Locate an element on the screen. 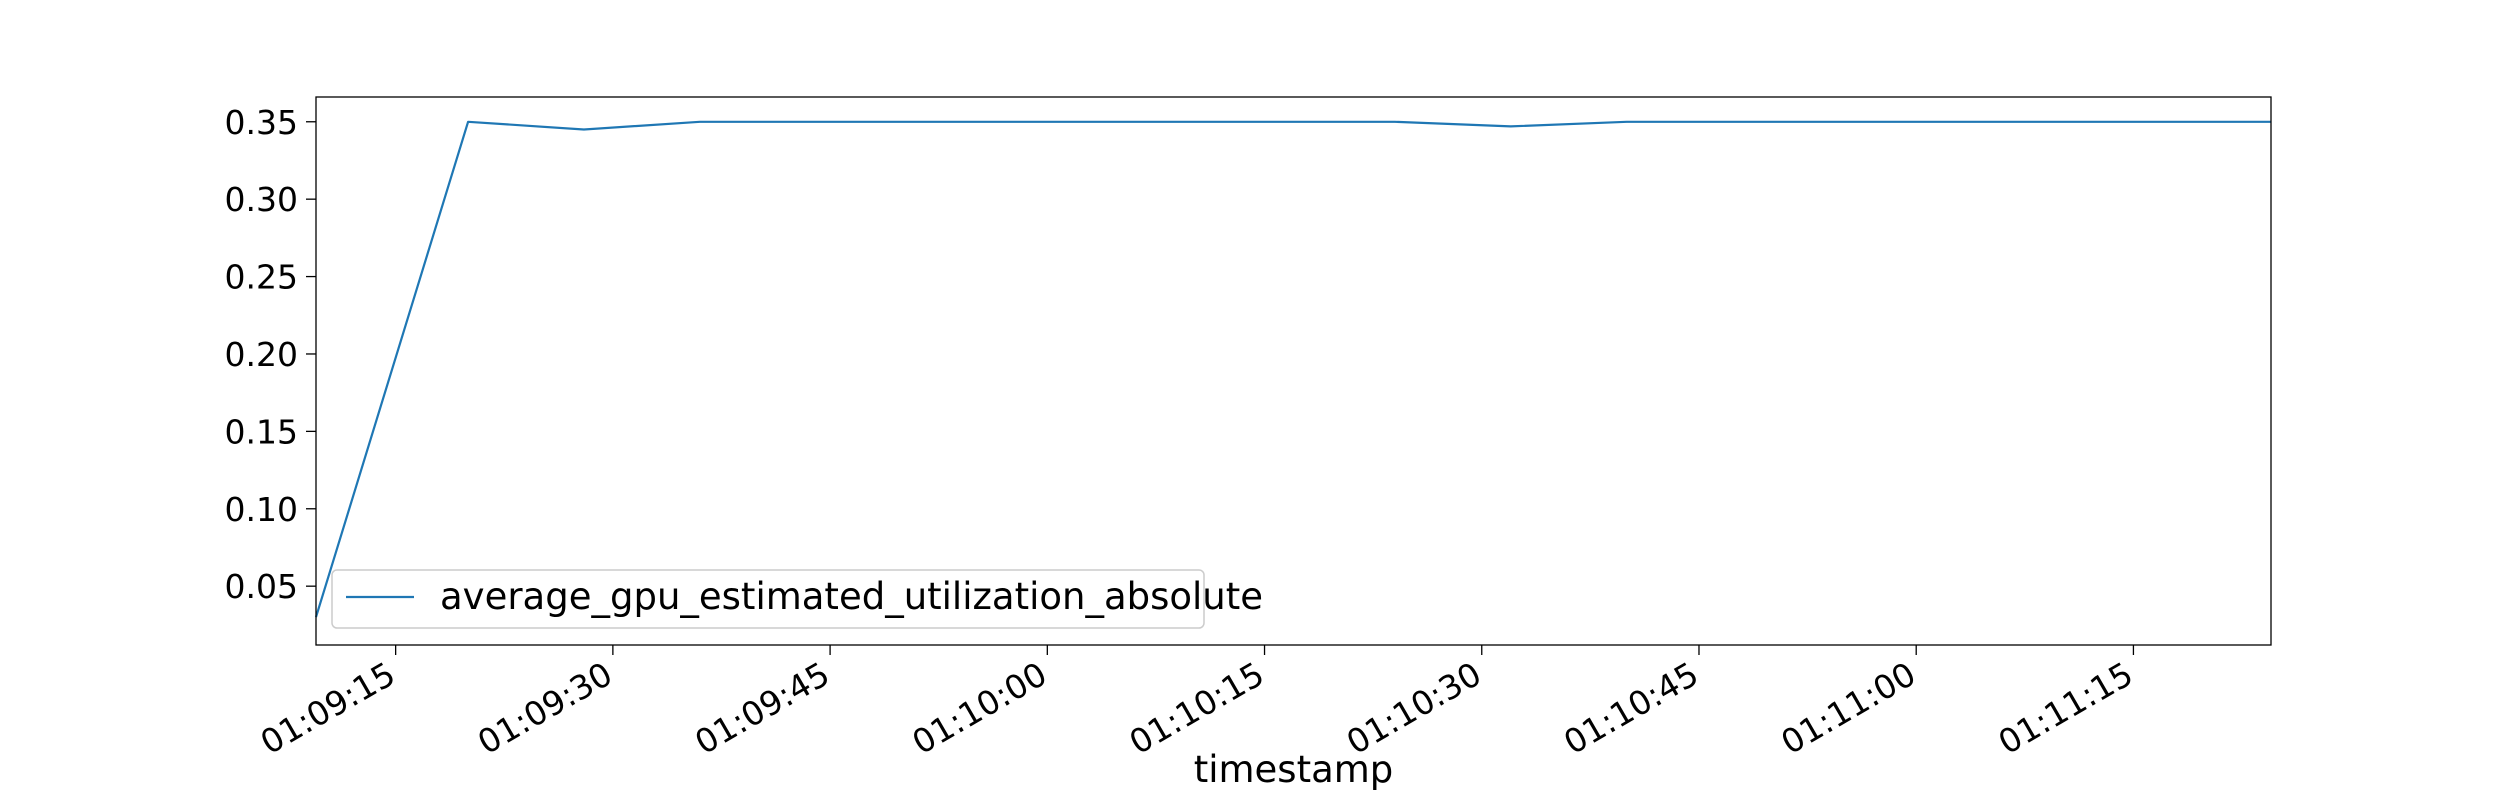 This screenshot has height=800, width=2500. legend-box is located at coordinates (768, 599).